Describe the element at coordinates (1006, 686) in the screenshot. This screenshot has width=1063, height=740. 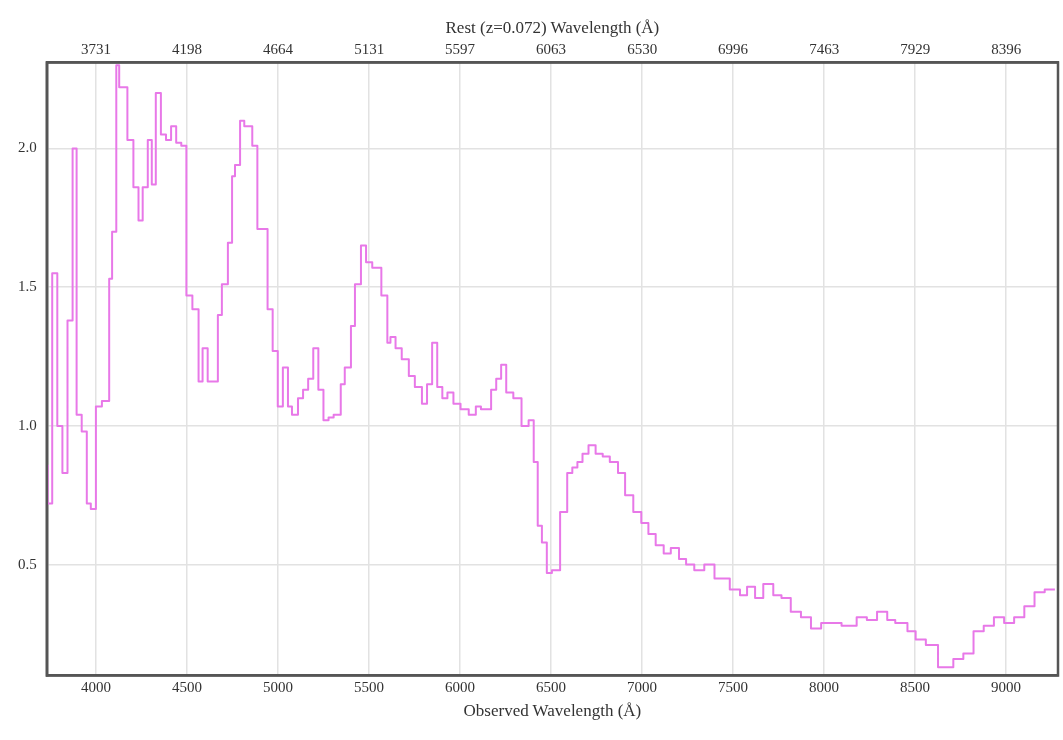
I see `x-tick-label: 9000` at that location.